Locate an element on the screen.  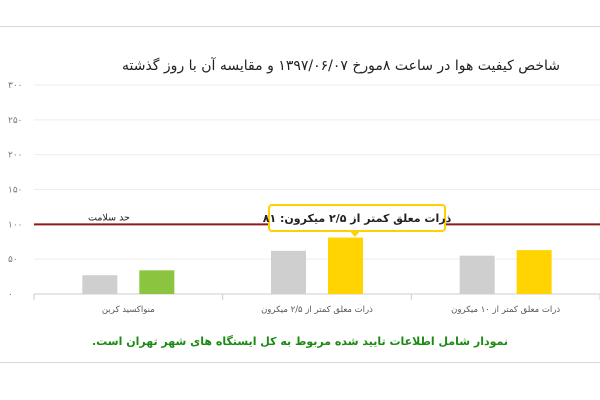
bar-tooltip: ذرات معلق کمتر از ۲/۵ میکرون: ۸۱ is located at coordinates (357, 218).